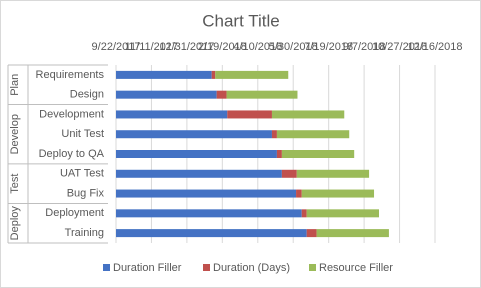  I want to click on y-tick-label: Deploy to QA, so click(72, 154).